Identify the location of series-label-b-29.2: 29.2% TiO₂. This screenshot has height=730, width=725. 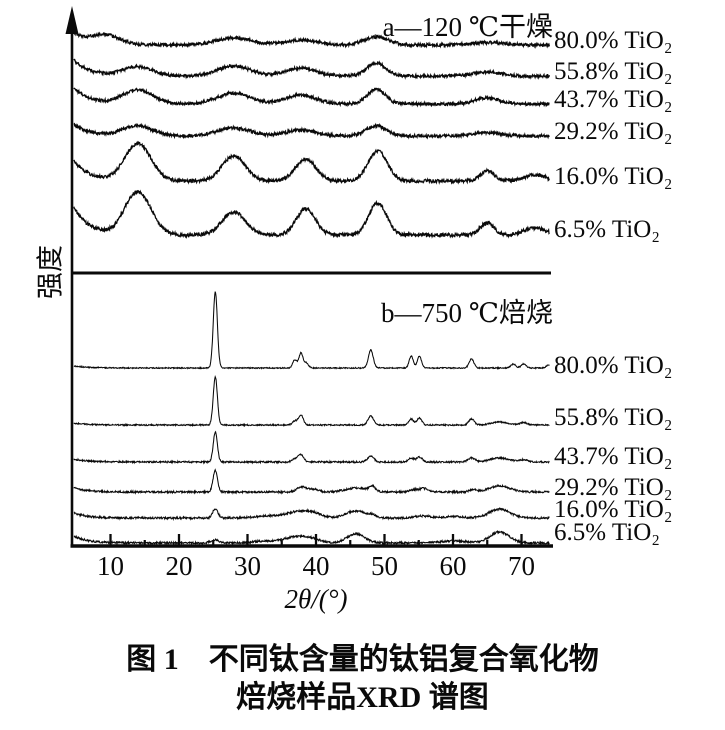
(613, 487).